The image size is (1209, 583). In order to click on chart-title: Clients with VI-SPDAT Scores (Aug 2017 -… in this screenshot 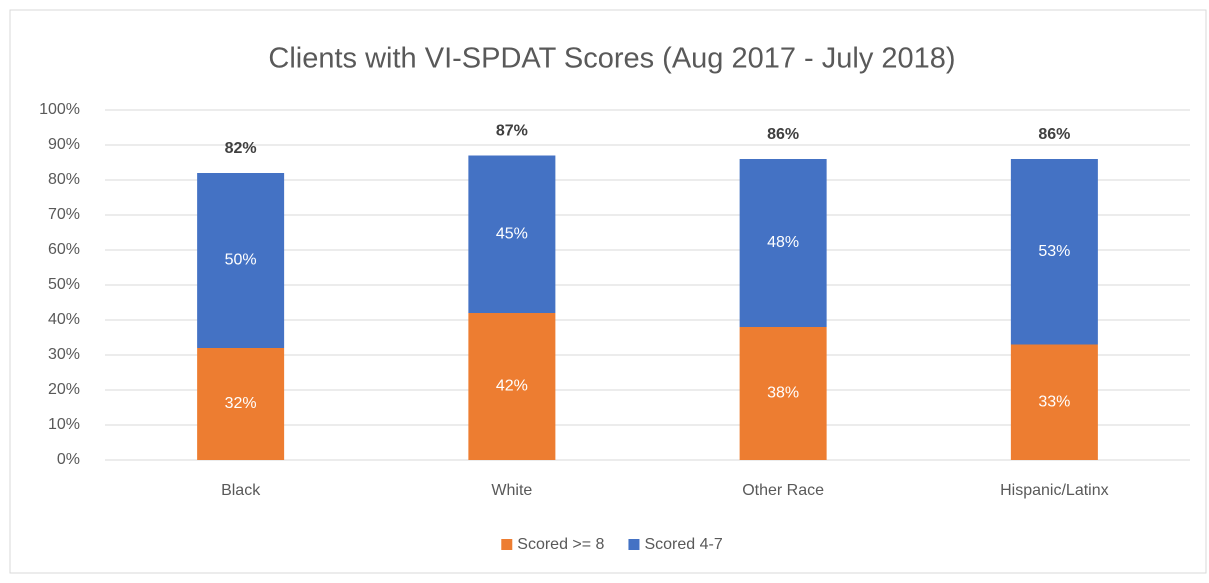, I will do `click(611, 59)`.